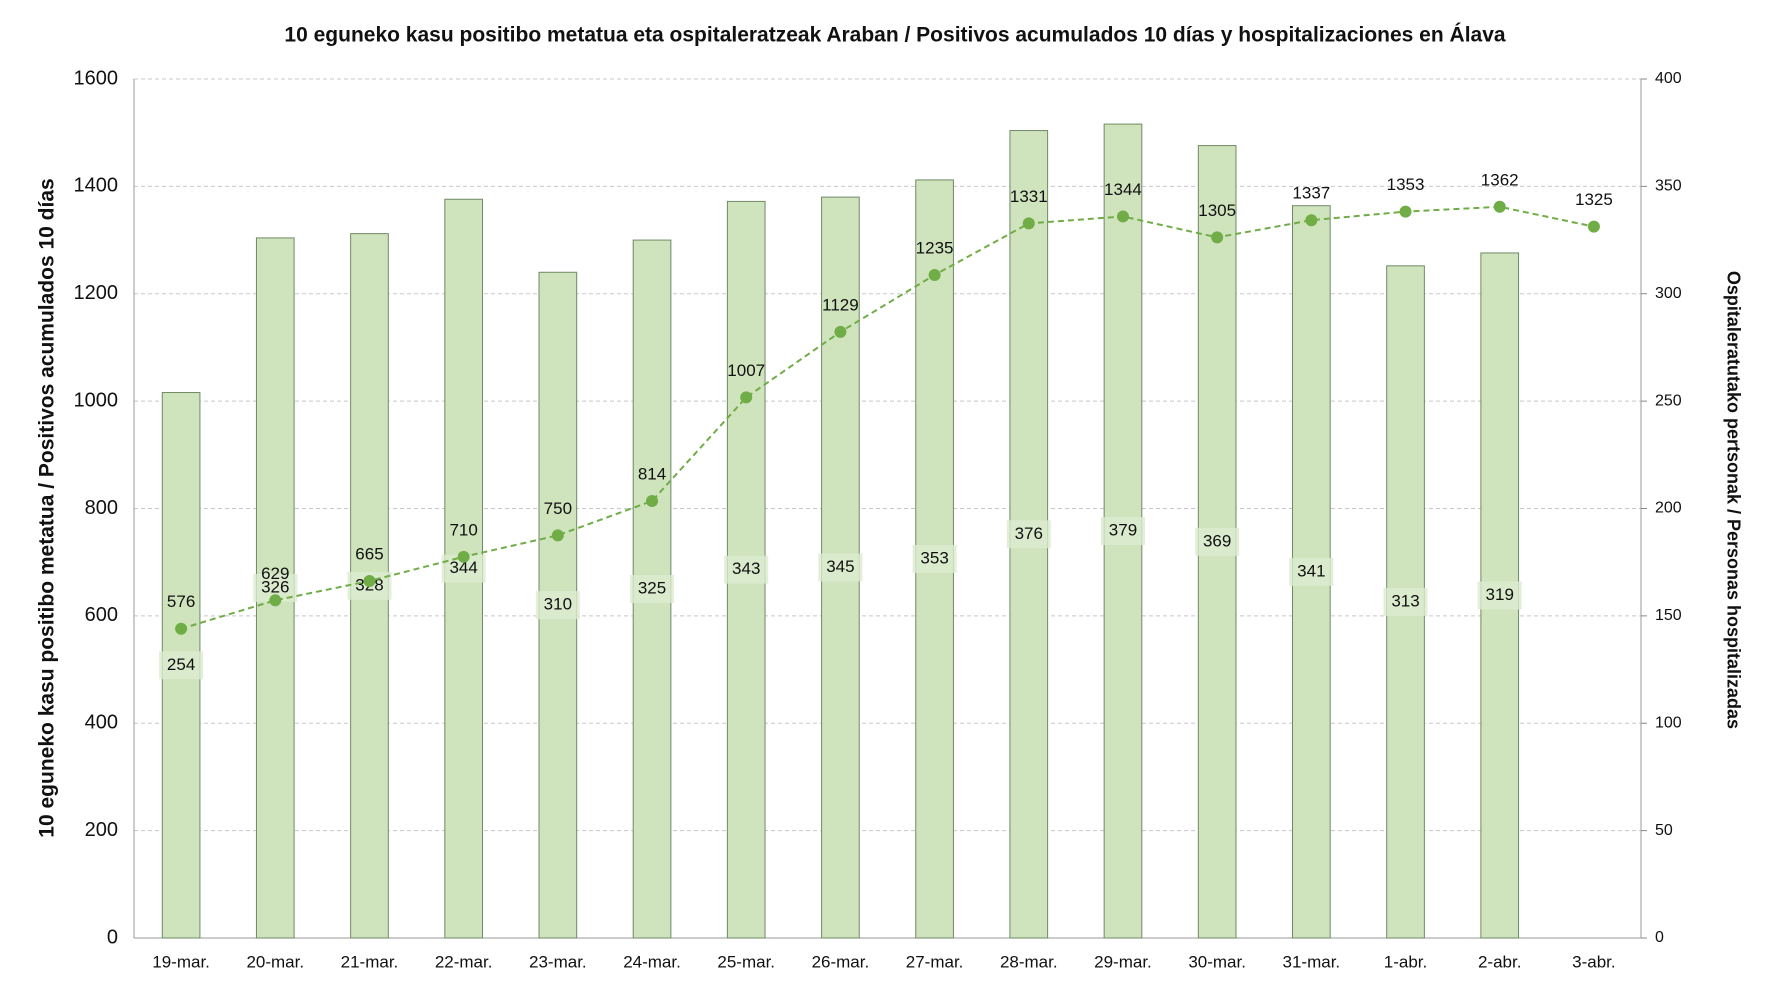 The image size is (1780, 984). I want to click on y2-tick-label: 350, so click(1668, 186).